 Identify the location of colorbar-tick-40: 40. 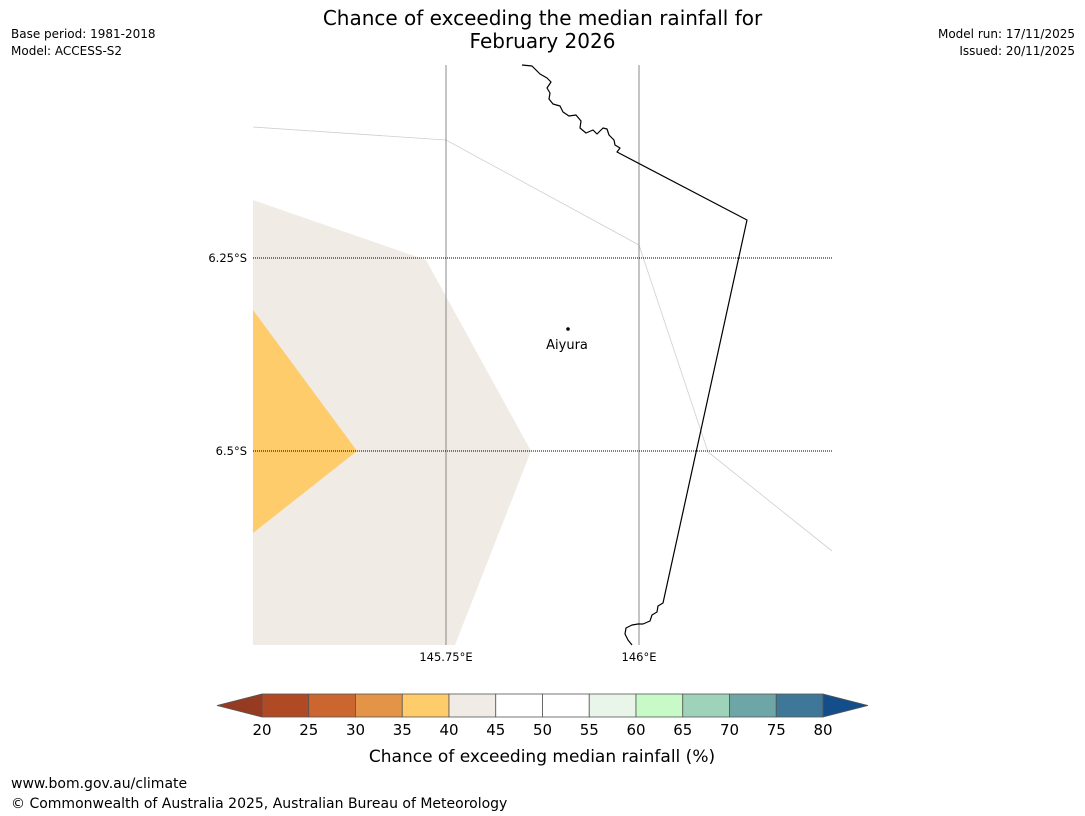
(448, 730).